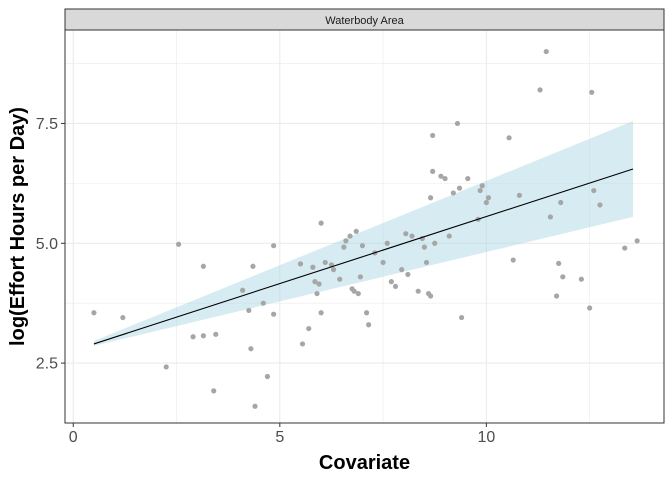 This screenshot has height=480, width=672. I want to click on facet-strip-label: Waterbody Area, so click(364, 21).